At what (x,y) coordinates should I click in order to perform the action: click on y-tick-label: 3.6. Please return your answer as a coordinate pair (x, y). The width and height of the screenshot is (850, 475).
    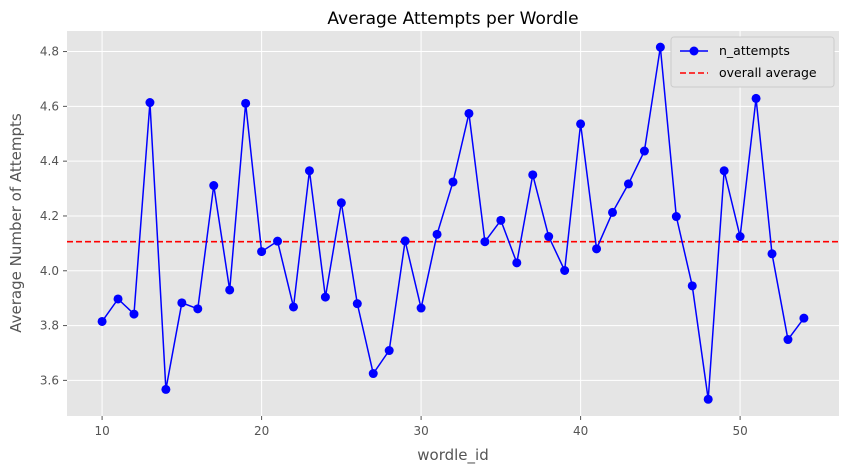
    Looking at the image, I should click on (49, 380).